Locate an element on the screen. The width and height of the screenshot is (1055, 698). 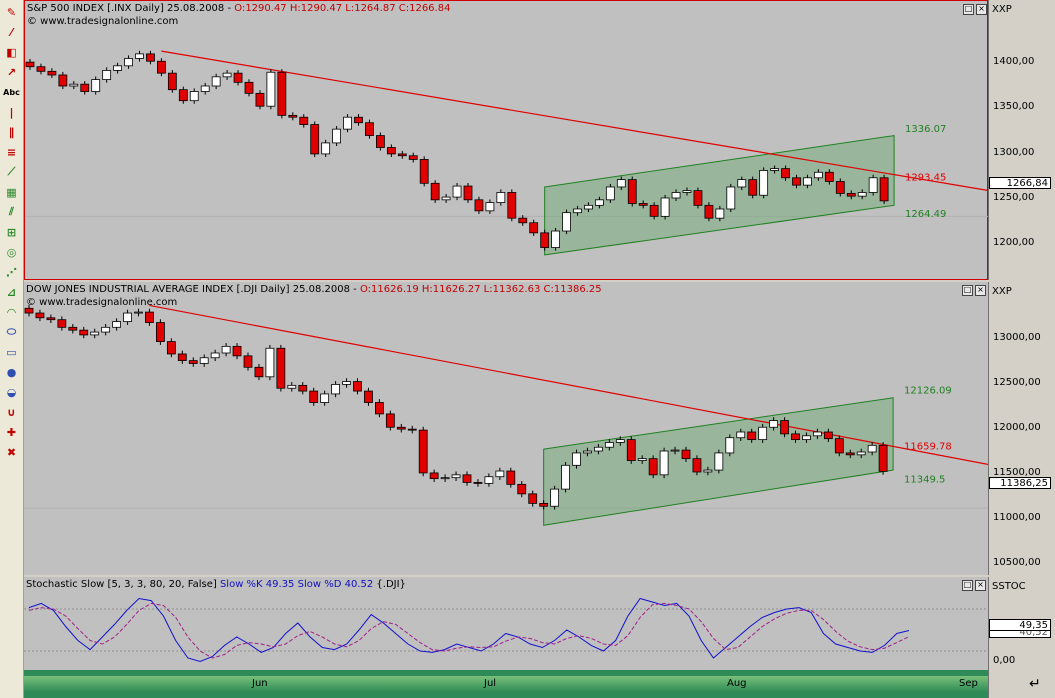
magnet-icon: ∪ is located at coordinates (11, 412).